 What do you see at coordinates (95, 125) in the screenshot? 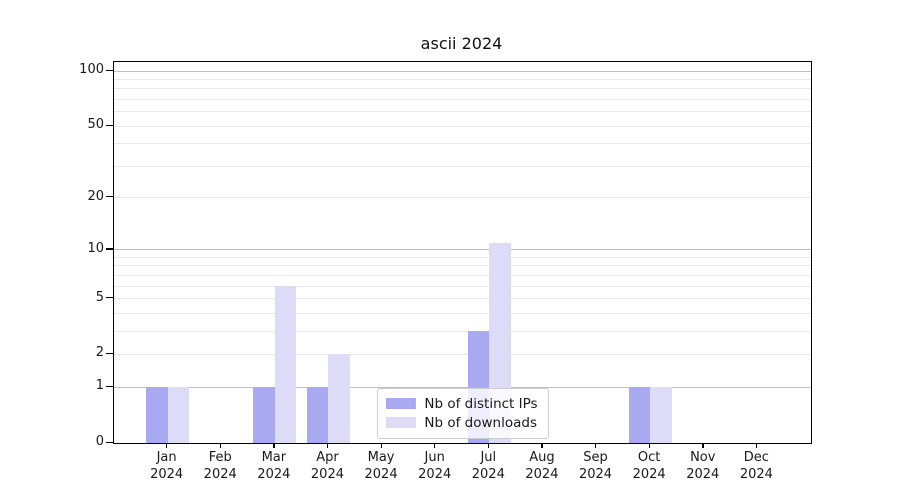
I see `y-tick-label: 50` at bounding box center [95, 125].